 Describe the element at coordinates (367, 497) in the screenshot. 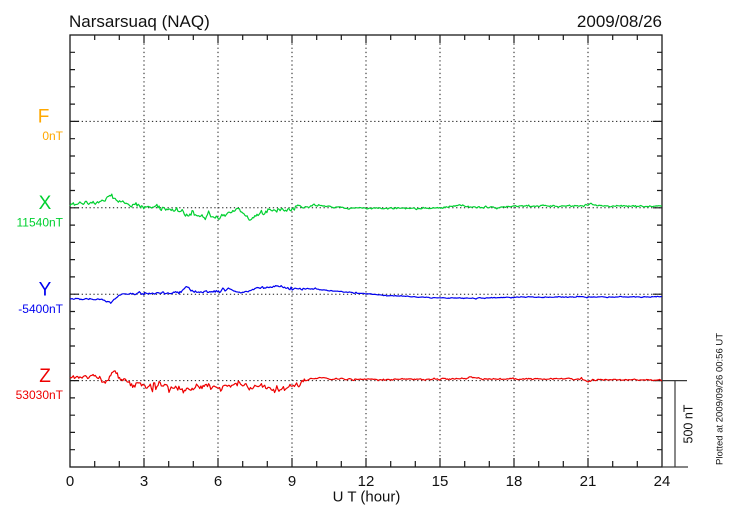

I see `svg-text: U T (hour)` at that location.